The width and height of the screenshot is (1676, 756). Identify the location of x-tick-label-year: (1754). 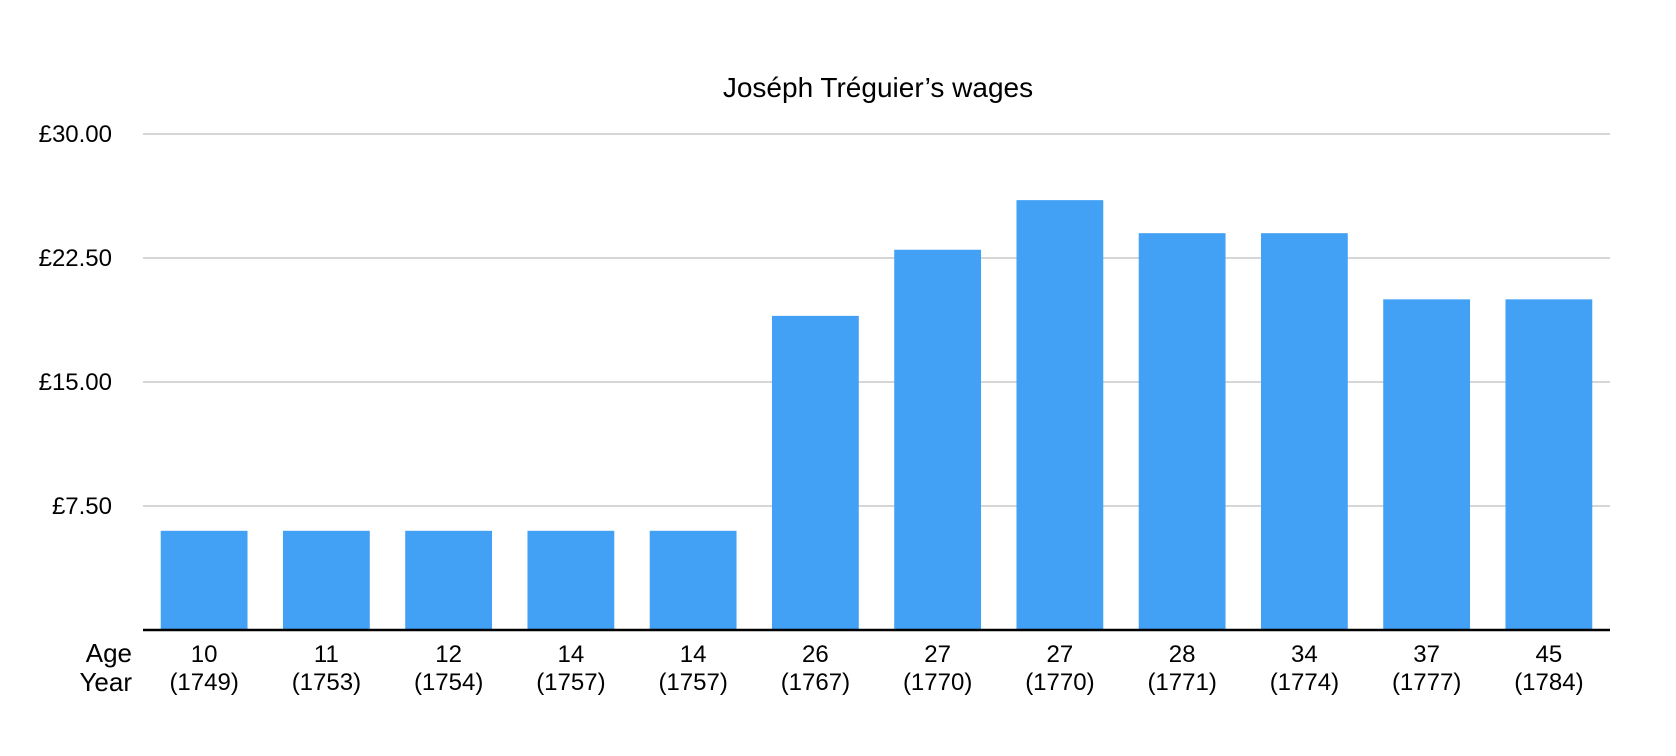
(448, 682).